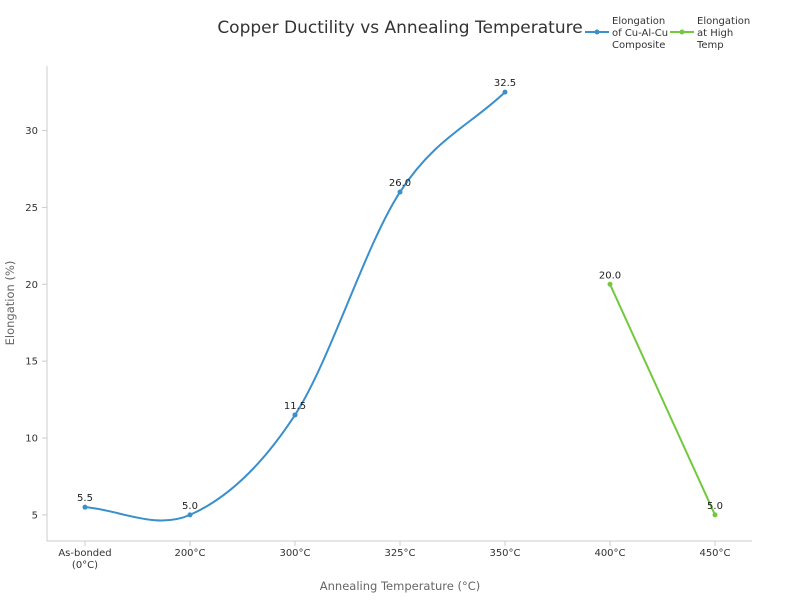  I want to click on legend-label: Elongation of Cu-Al-Cu Composite, so click(640, 33).